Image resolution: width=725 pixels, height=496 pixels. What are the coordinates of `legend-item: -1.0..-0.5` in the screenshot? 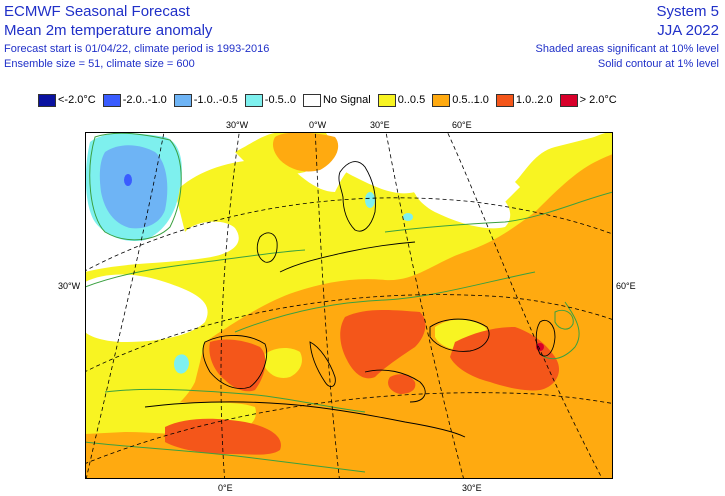 It's located at (205, 100).